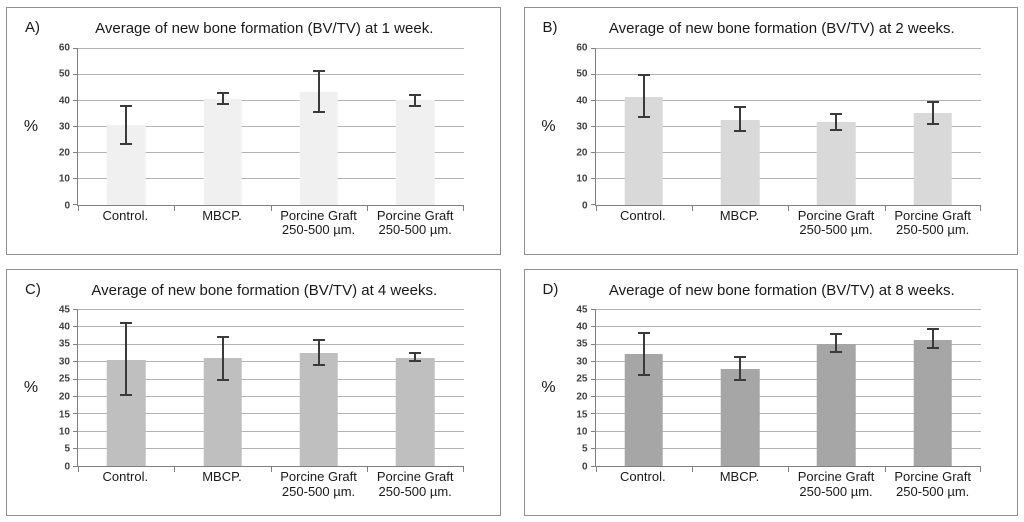  What do you see at coordinates (32, 27) in the screenshot?
I see `panel-letter: A)` at bounding box center [32, 27].